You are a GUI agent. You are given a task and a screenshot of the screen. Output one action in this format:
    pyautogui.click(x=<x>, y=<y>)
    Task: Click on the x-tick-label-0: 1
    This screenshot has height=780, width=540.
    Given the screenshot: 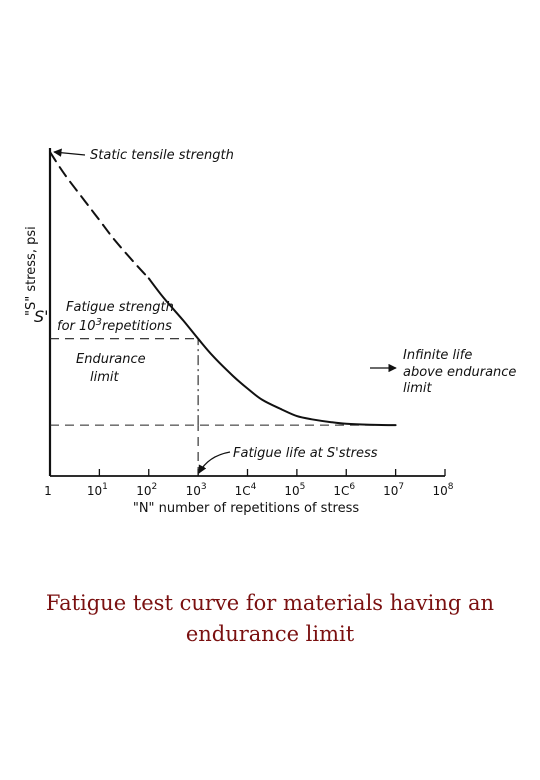 What is the action you would take?
    pyautogui.click(x=48, y=491)
    